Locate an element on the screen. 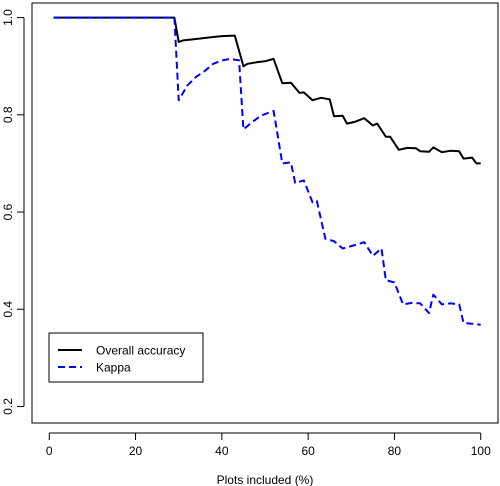 This screenshot has height=486, width=500. y-tick-label: 0.8 is located at coordinates (8, 114).